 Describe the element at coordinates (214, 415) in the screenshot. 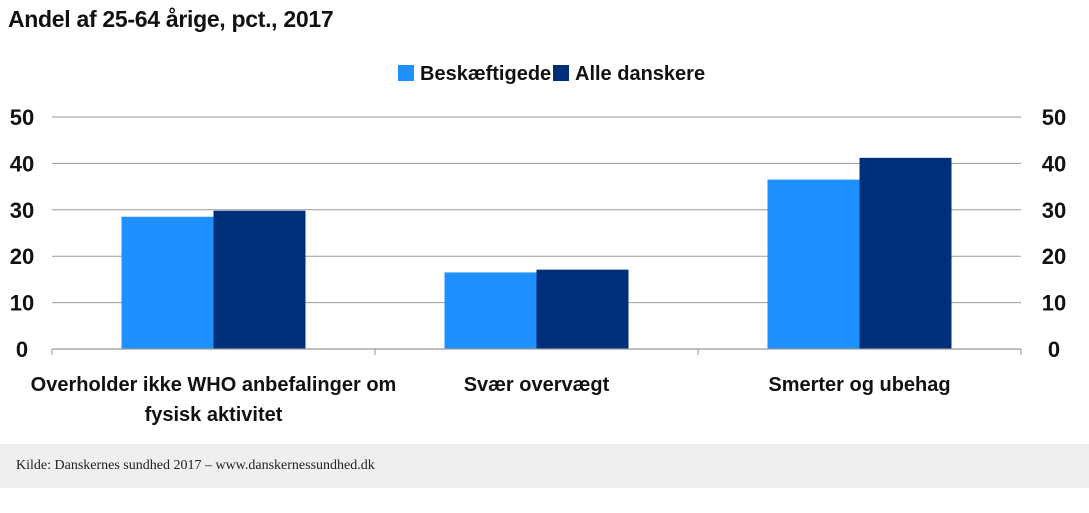

I see `x-category-label: fysisk aktivitet` at that location.